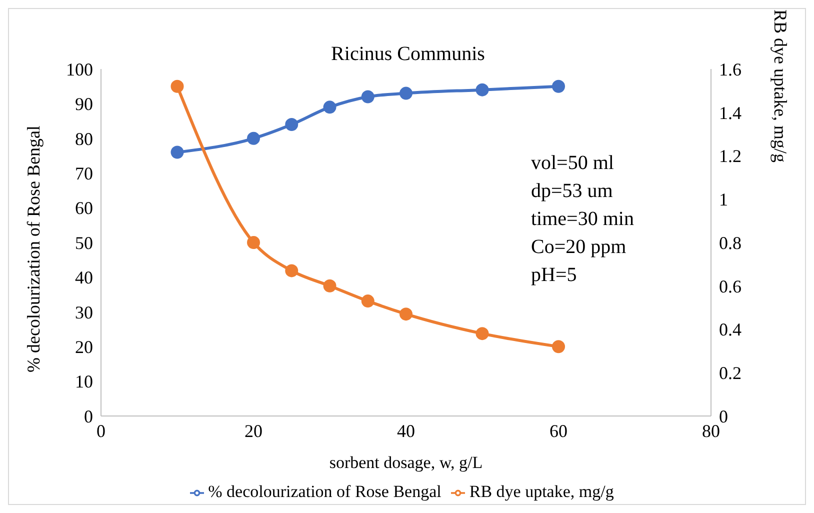 This screenshot has width=814, height=513. What do you see at coordinates (780, 86) in the screenshot?
I see `y2-axis-title: RB dye uptake, mg/g` at bounding box center [780, 86].